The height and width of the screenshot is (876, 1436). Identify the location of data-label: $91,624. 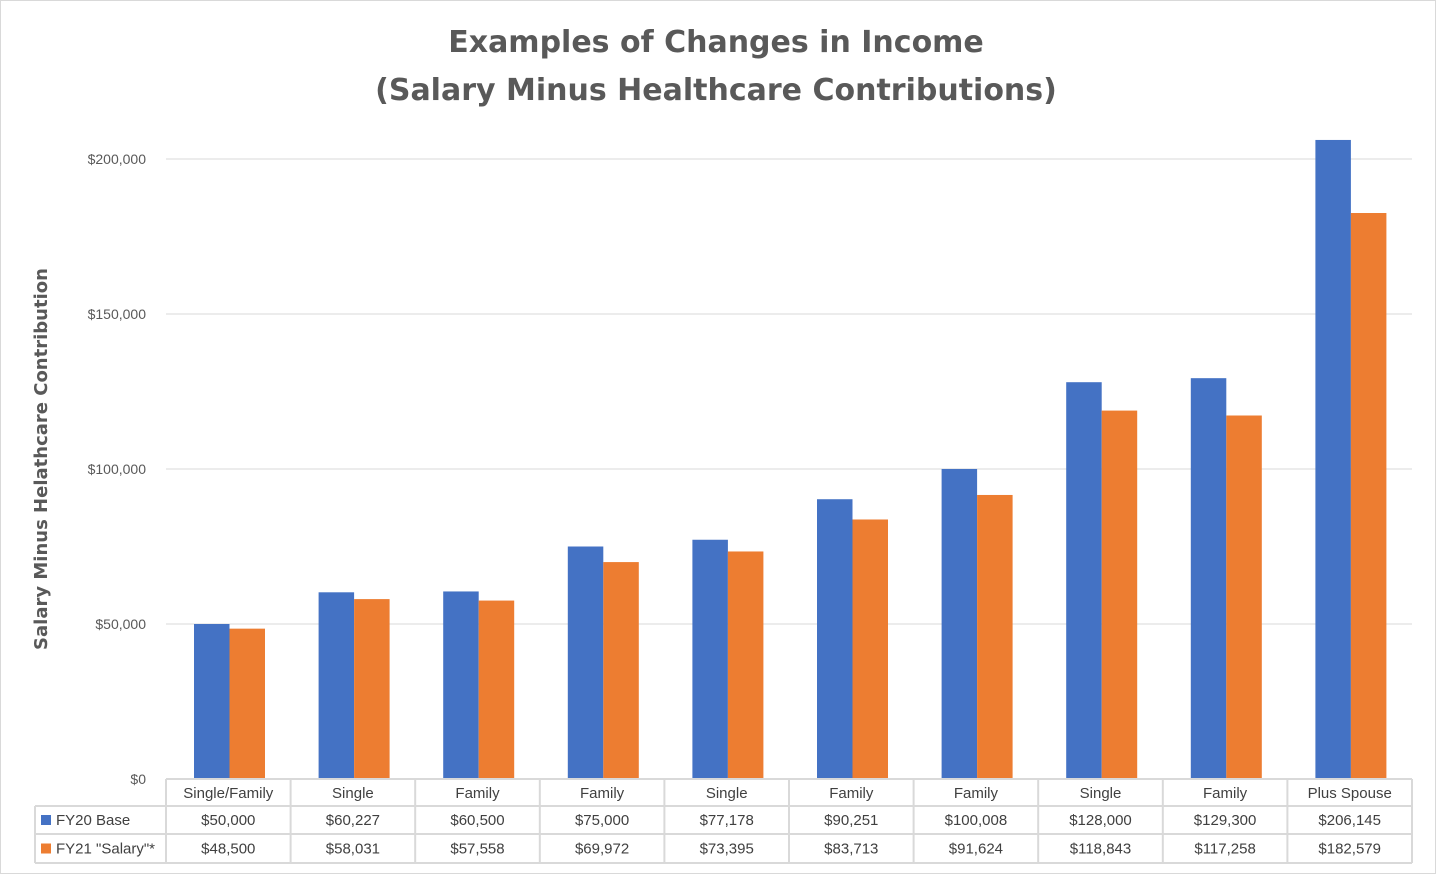
(976, 849).